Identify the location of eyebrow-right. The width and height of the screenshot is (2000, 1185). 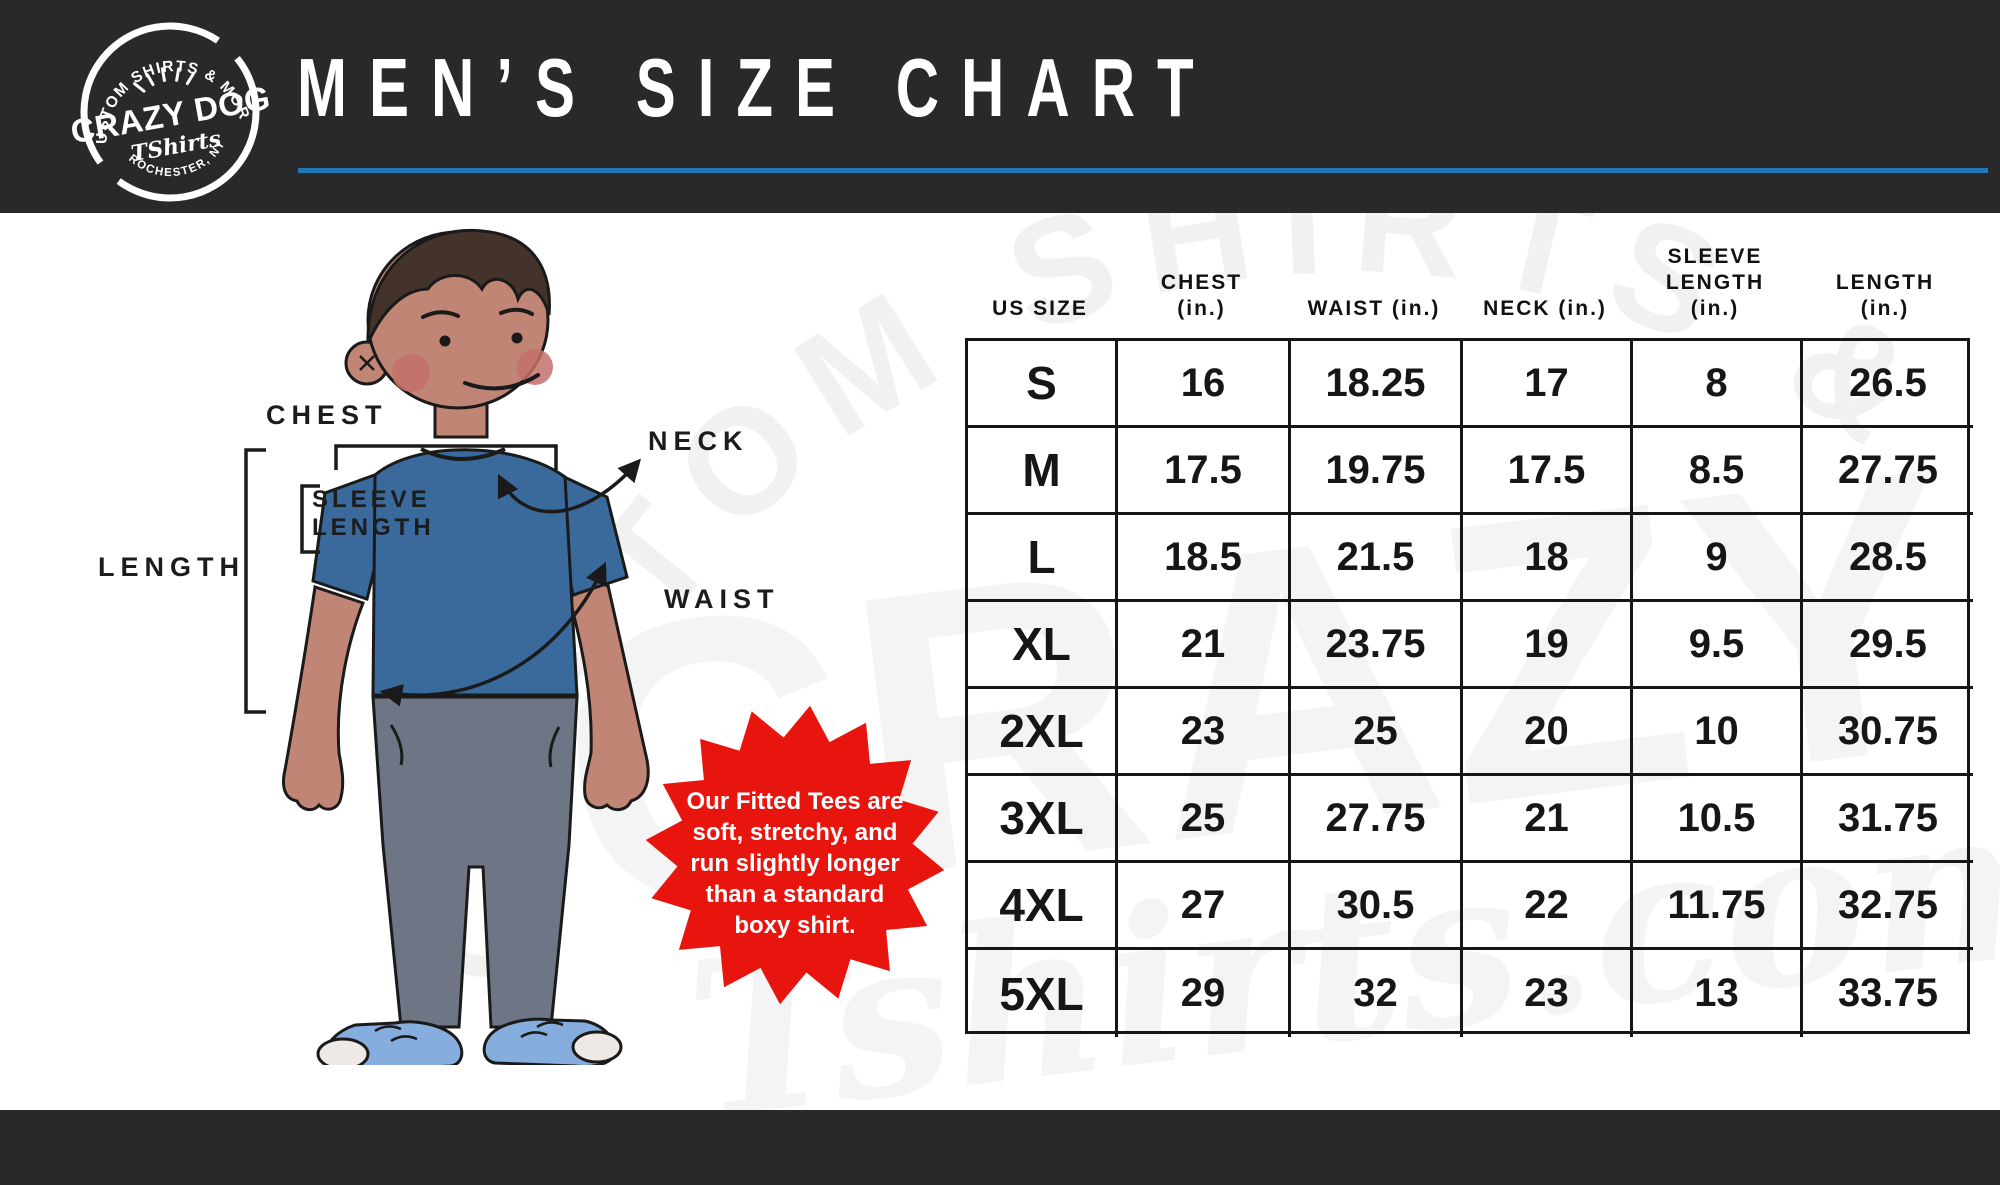
(516, 311).